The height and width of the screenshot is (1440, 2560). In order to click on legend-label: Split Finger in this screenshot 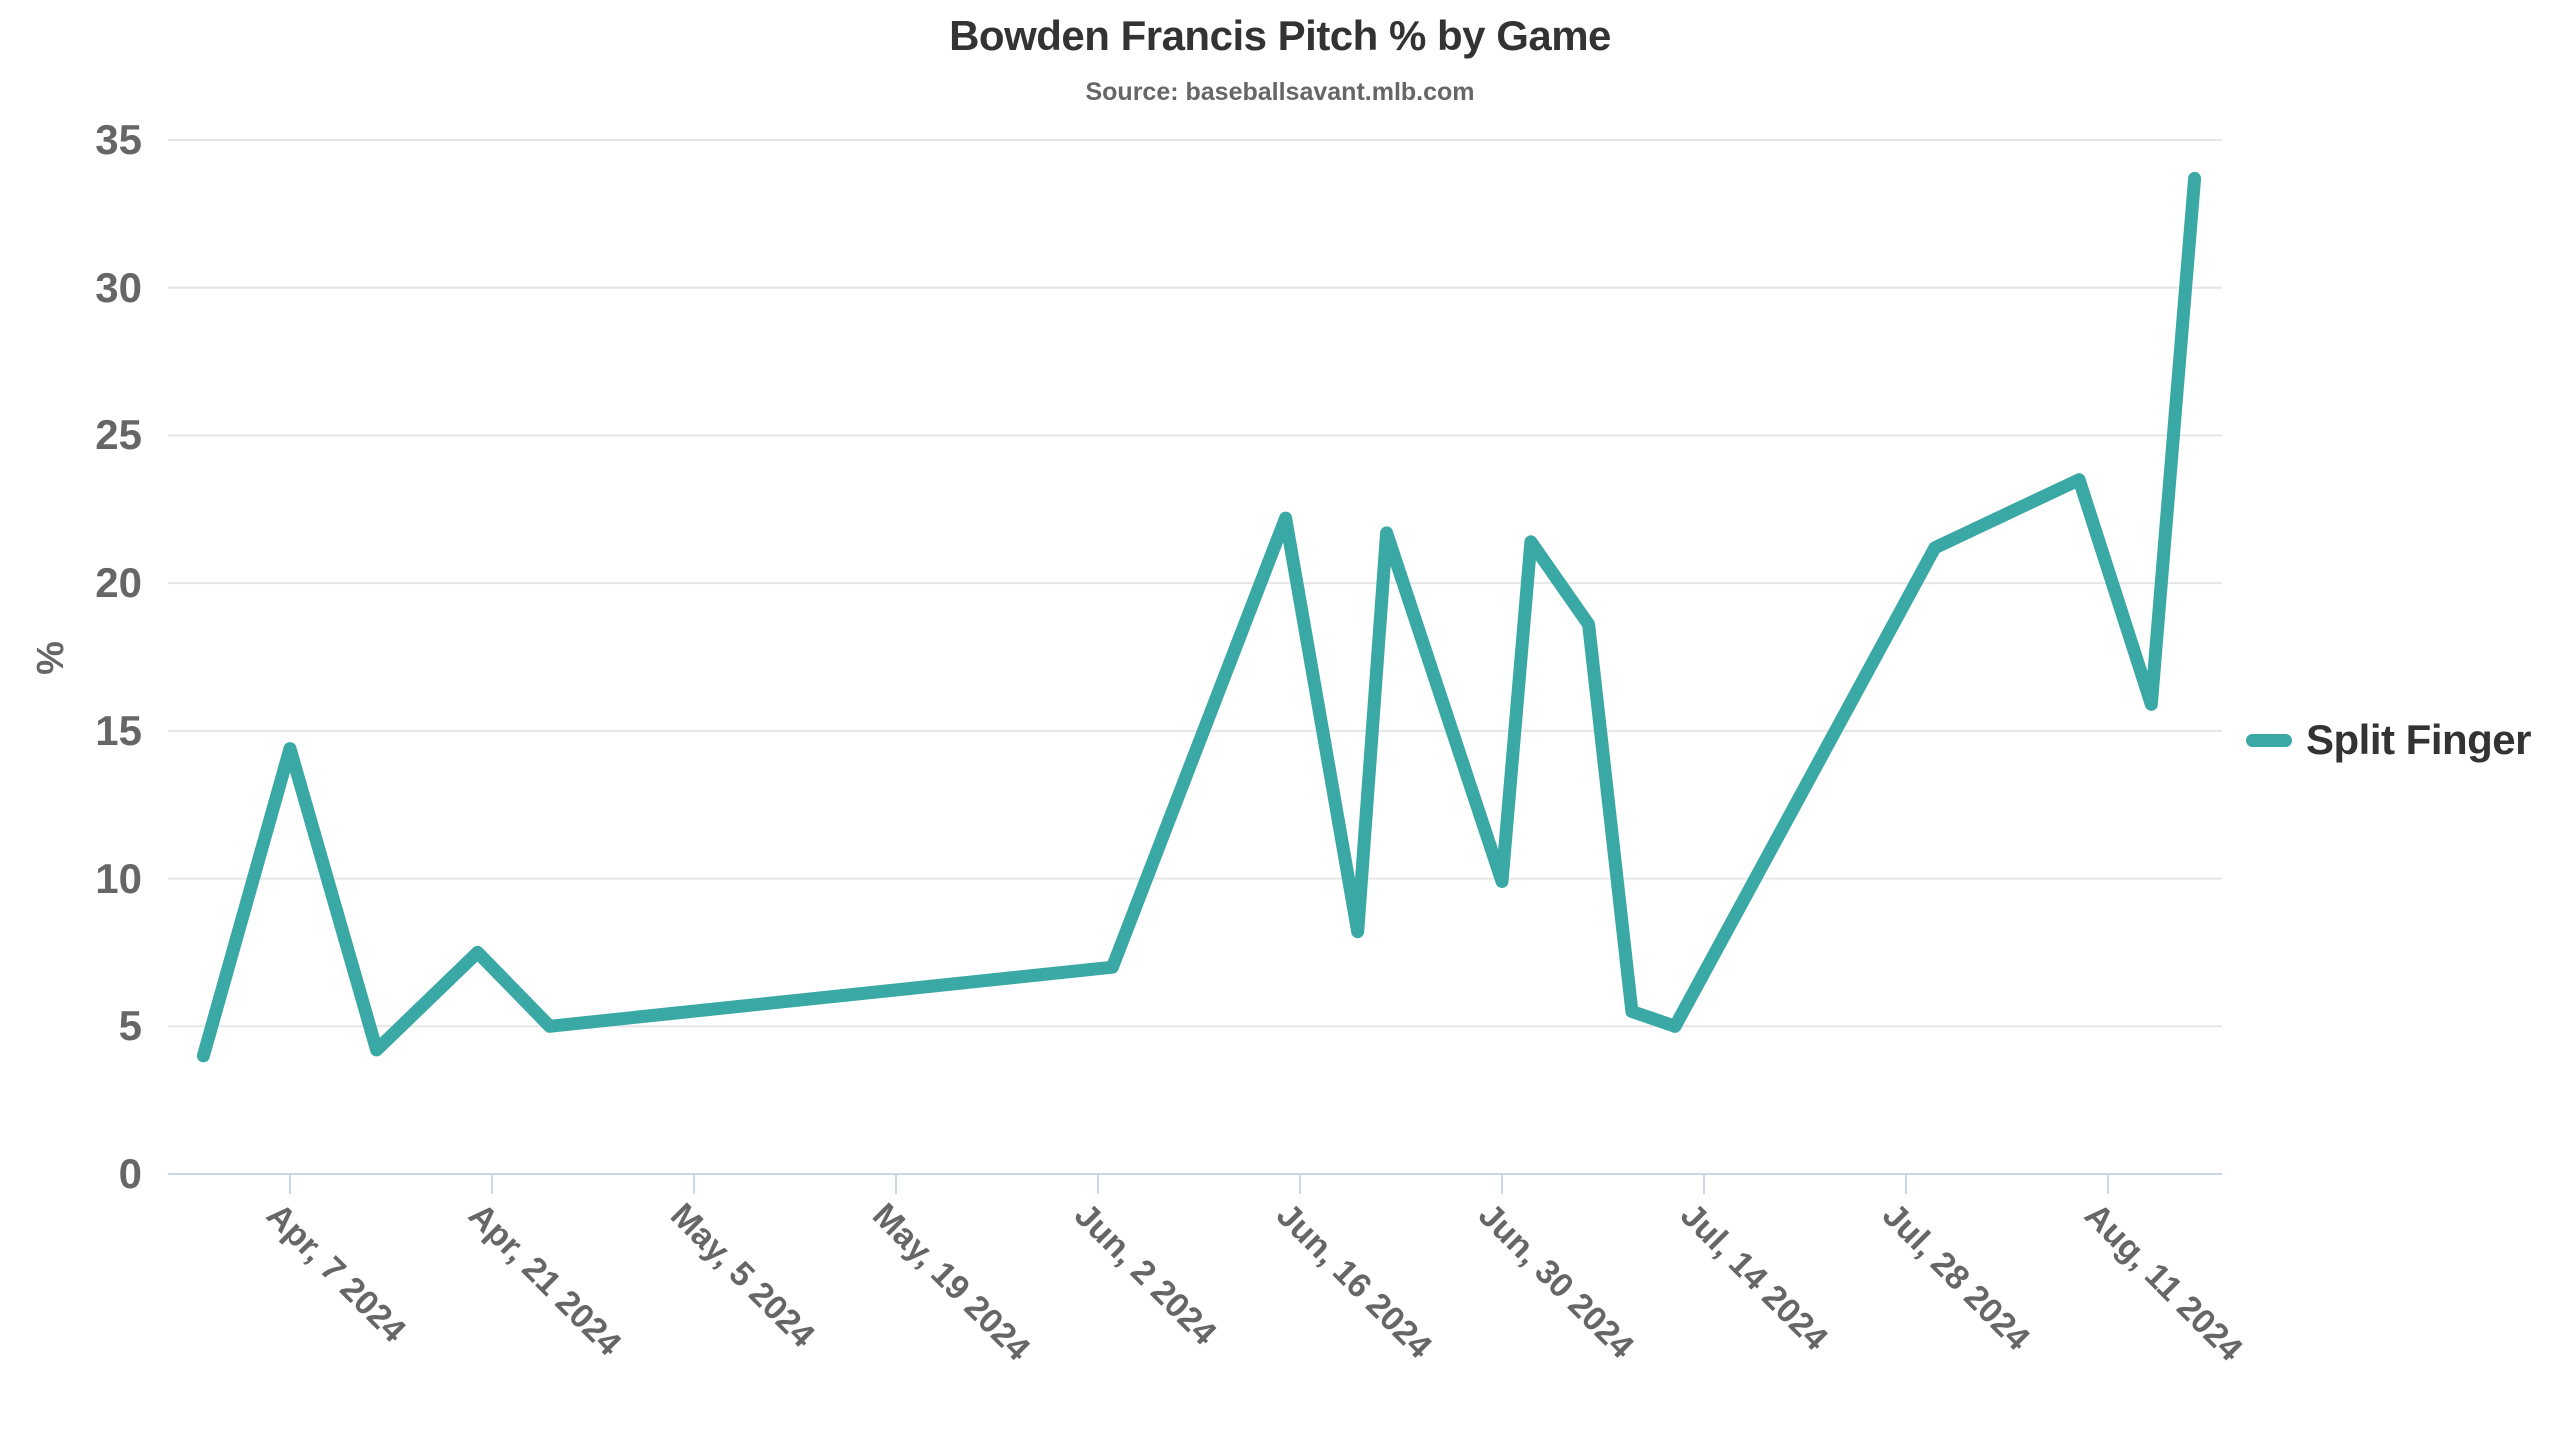, I will do `click(2419, 739)`.